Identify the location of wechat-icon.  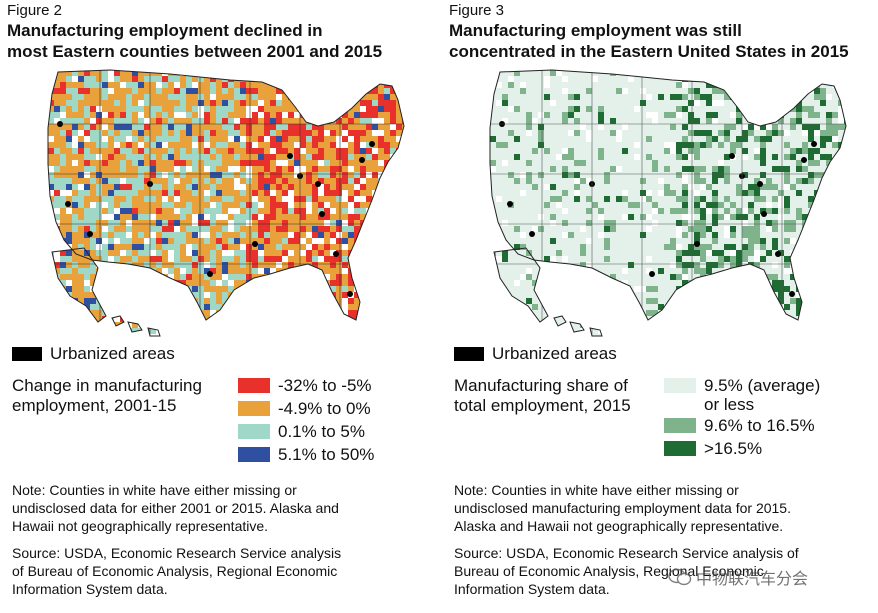
(680, 577).